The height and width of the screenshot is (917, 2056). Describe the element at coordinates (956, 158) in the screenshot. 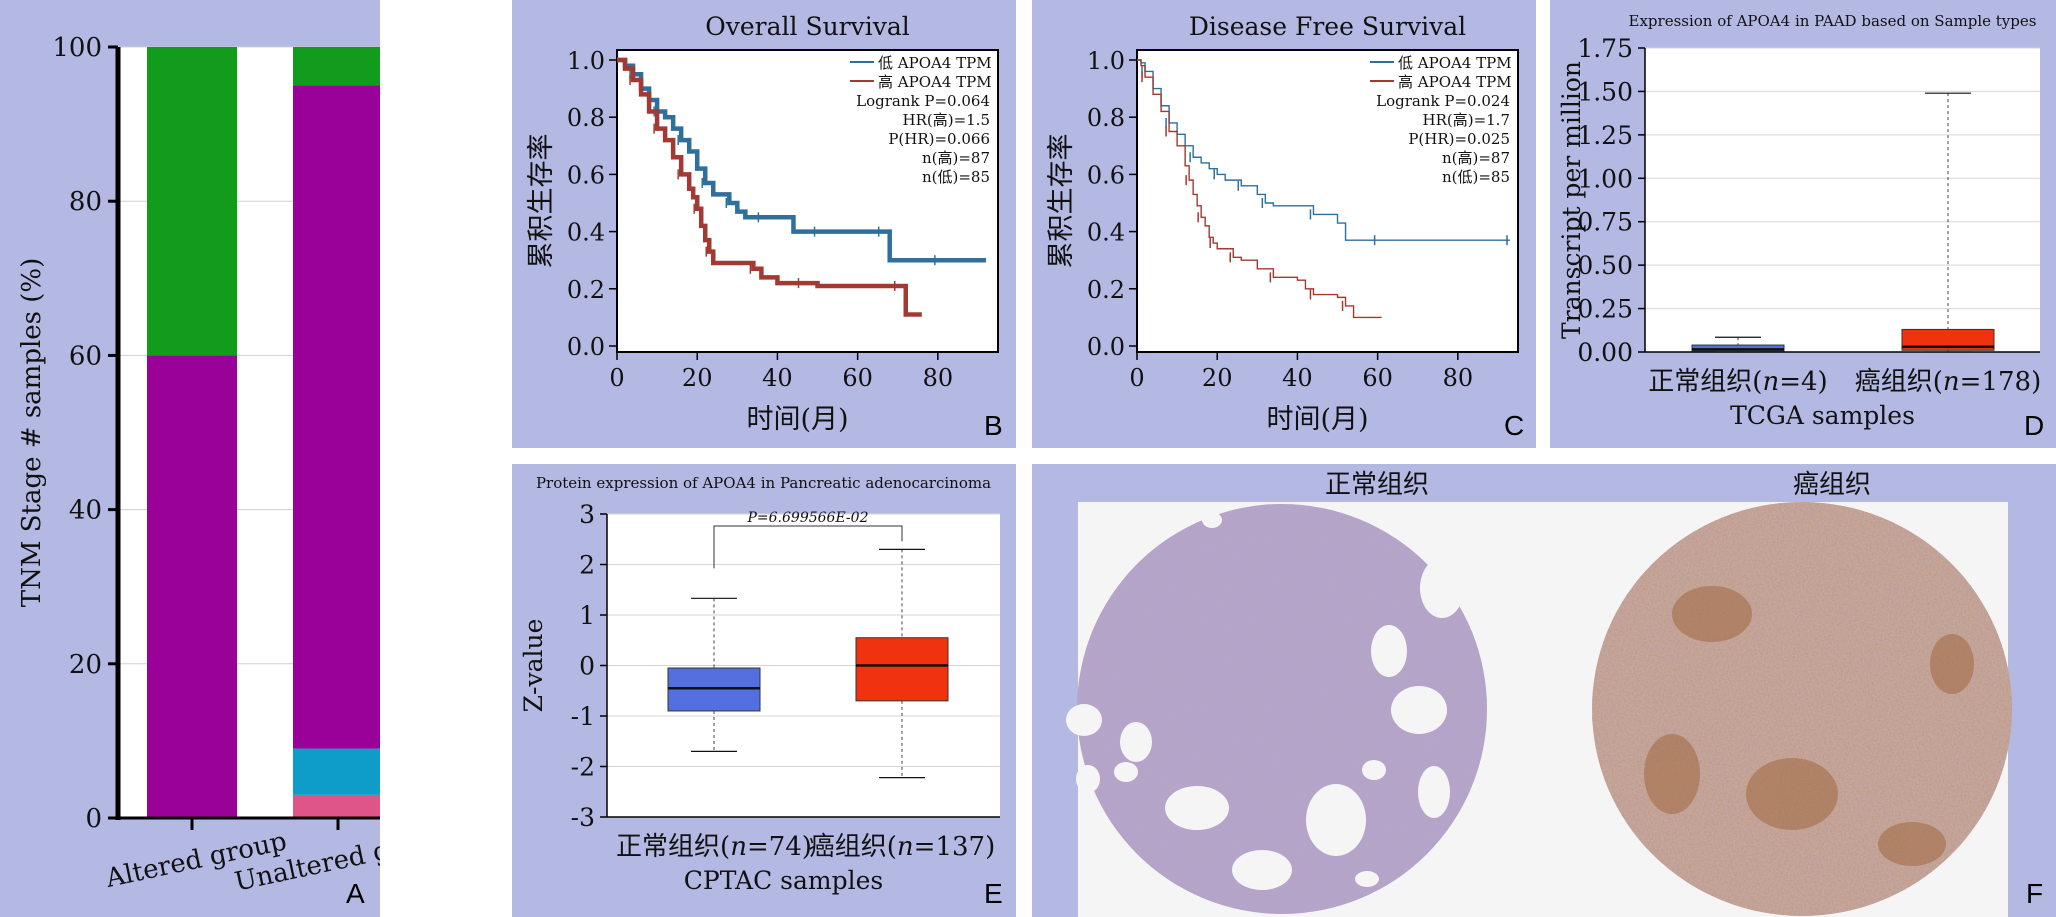

I see `stat-text-b: n(高)=87` at that location.